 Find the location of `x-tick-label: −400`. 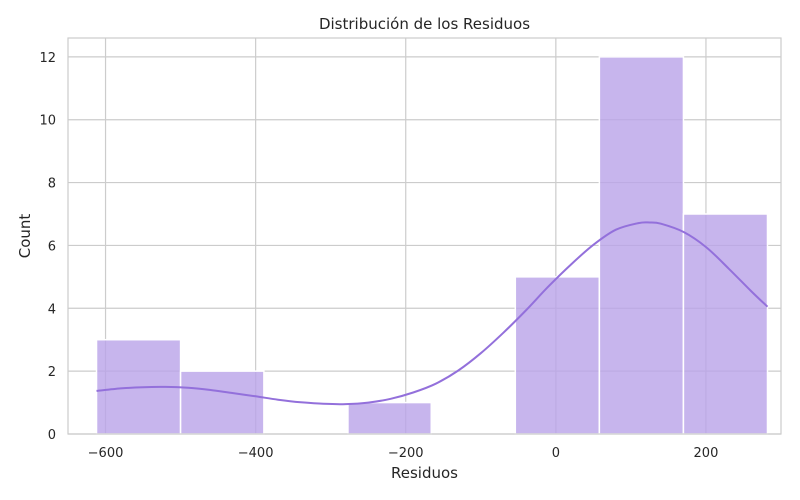

x-tick-label: −400 is located at coordinates (256, 453).